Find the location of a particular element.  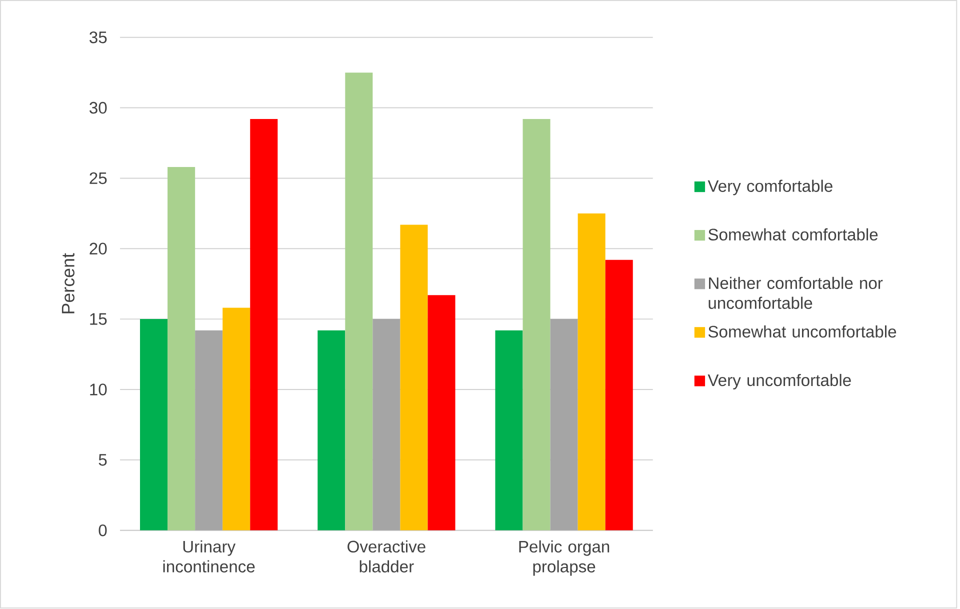

x-tick-label: Urinary incontinence is located at coordinates (209, 556).